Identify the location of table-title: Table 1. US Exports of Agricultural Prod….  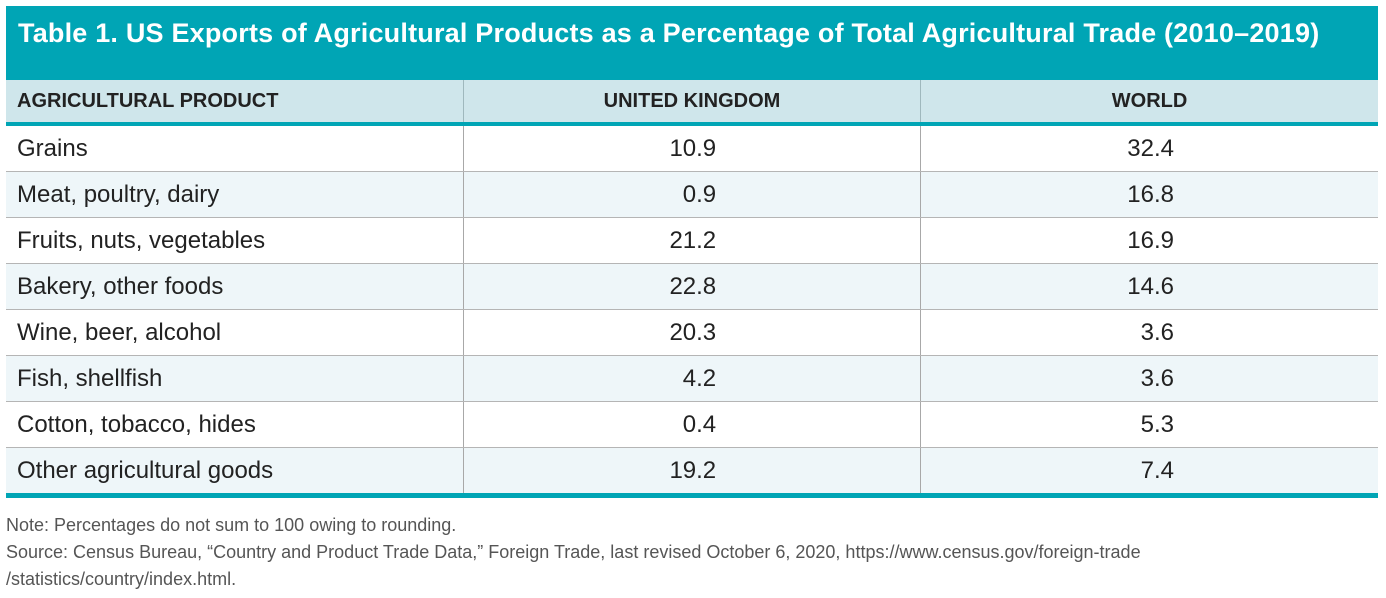
(692, 43).